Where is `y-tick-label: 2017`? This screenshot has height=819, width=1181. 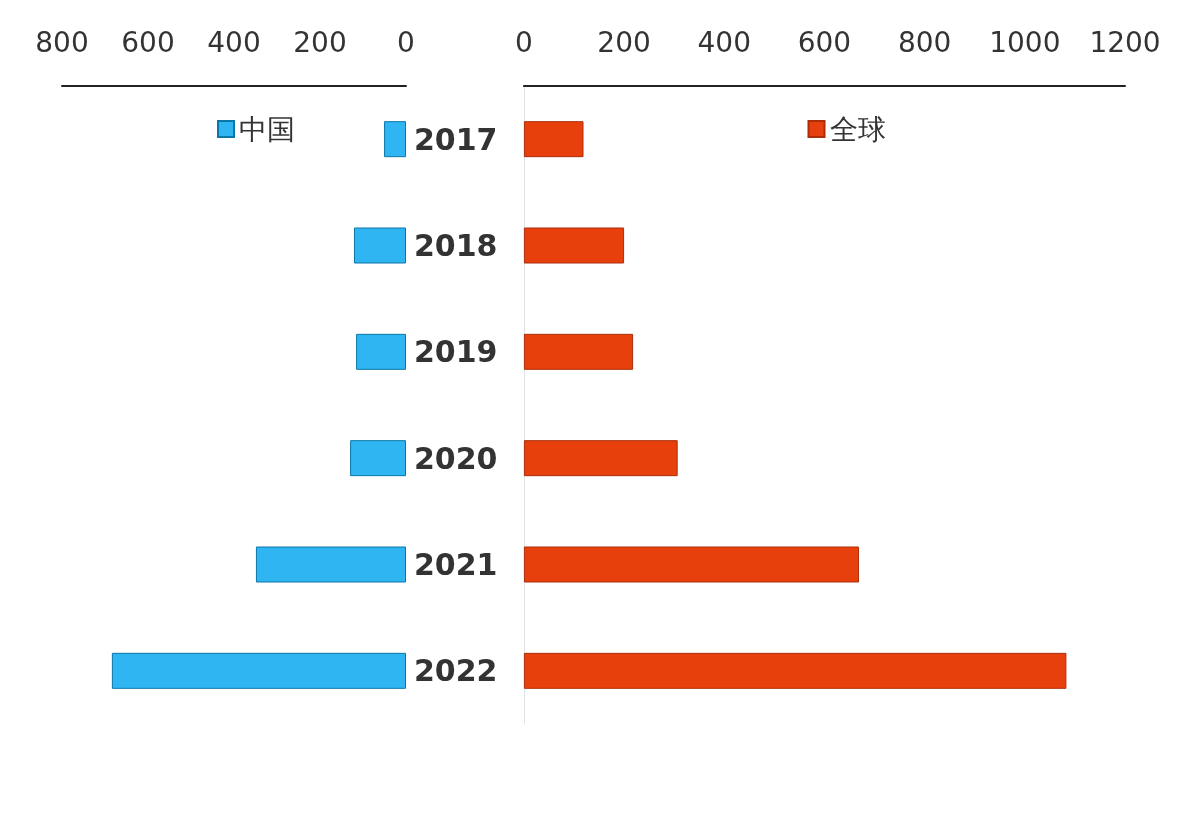 y-tick-label: 2017 is located at coordinates (456, 139).